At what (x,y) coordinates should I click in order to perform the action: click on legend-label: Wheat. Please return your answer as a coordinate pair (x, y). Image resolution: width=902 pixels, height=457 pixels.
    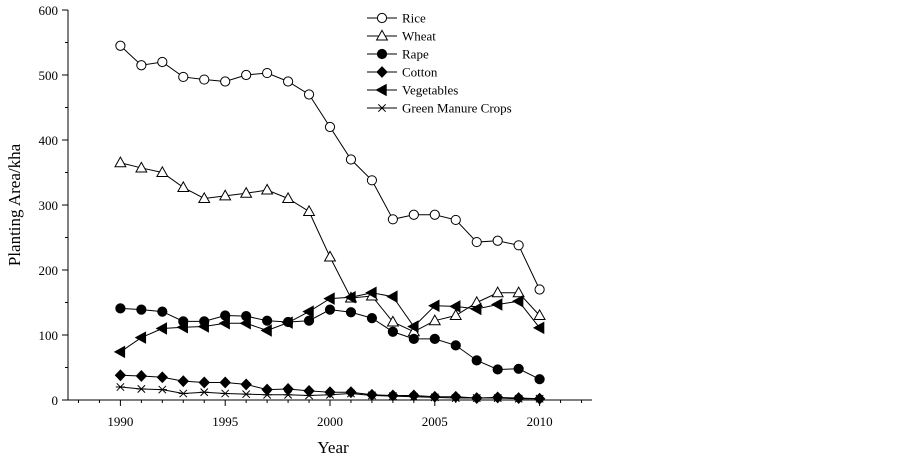
    Looking at the image, I should click on (419, 36).